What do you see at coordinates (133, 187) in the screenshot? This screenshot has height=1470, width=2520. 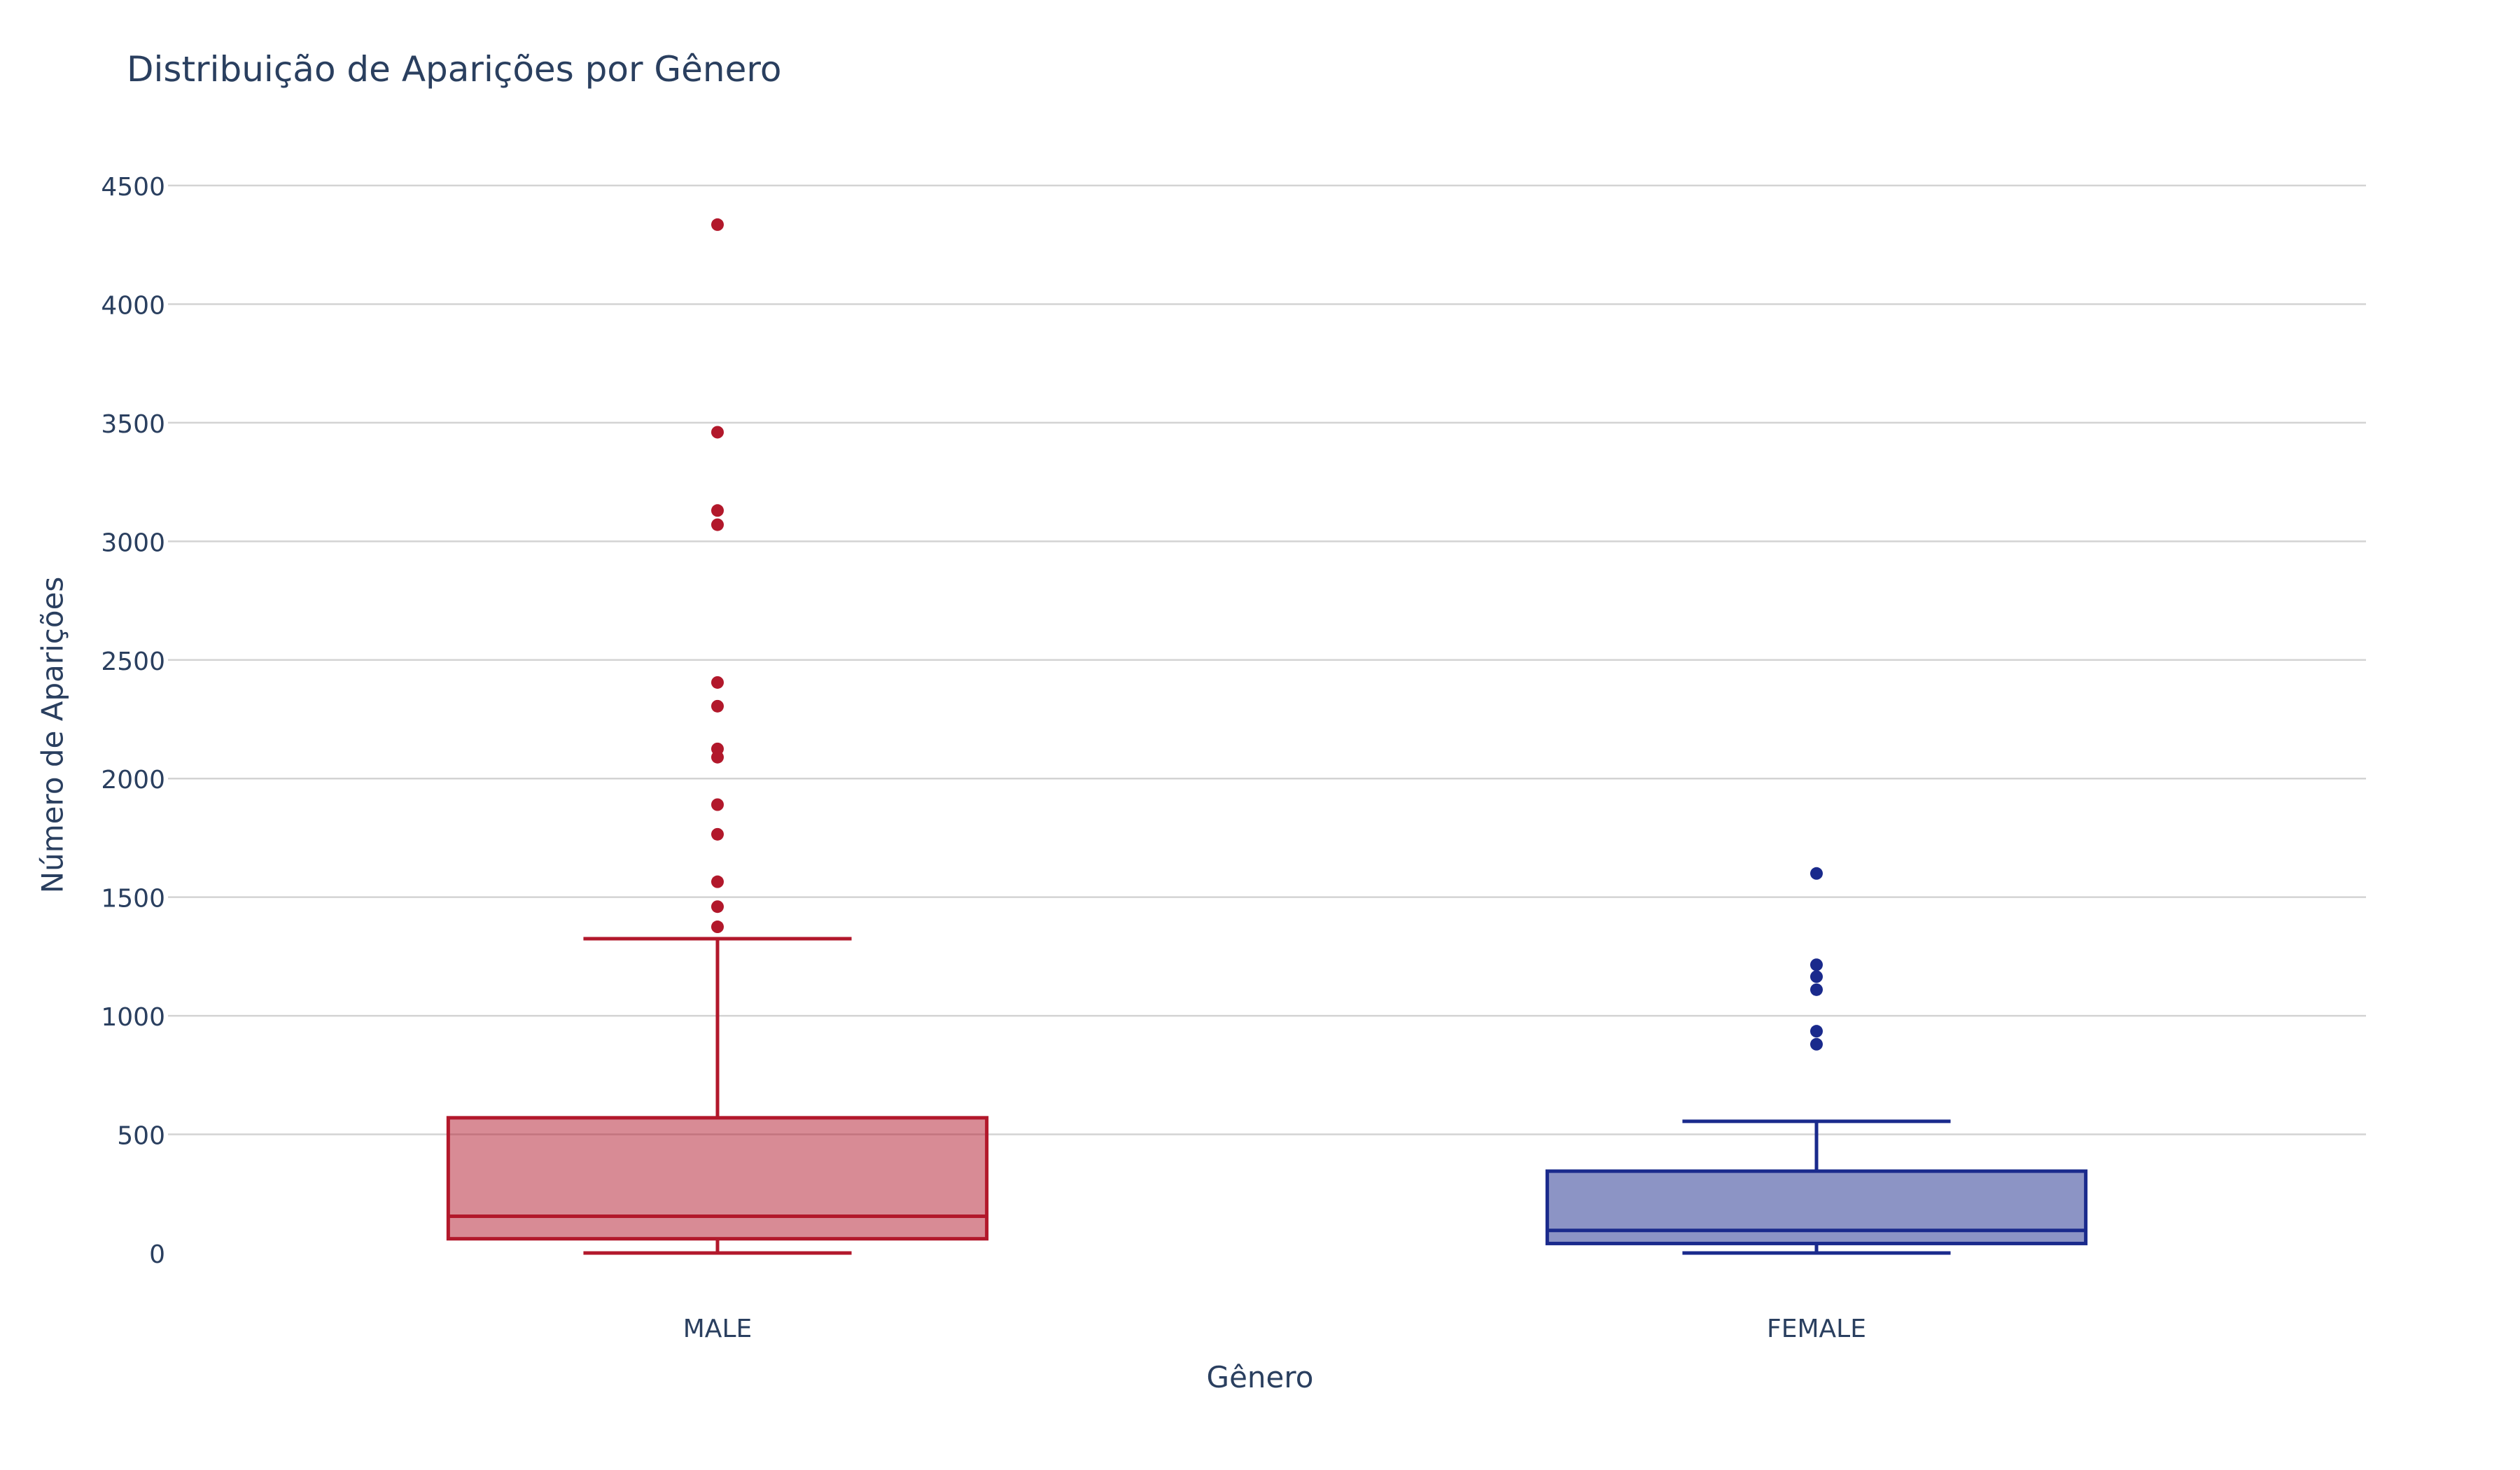 I see `y-tick-label: 4500` at bounding box center [133, 187].